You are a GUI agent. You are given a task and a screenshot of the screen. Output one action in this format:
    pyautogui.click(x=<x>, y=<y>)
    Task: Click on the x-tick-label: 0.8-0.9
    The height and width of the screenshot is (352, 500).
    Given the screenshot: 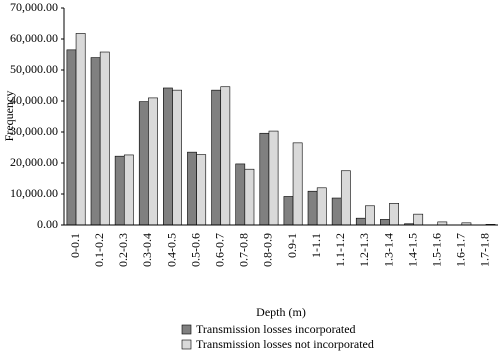 What is the action you would take?
    pyautogui.click(x=268, y=250)
    